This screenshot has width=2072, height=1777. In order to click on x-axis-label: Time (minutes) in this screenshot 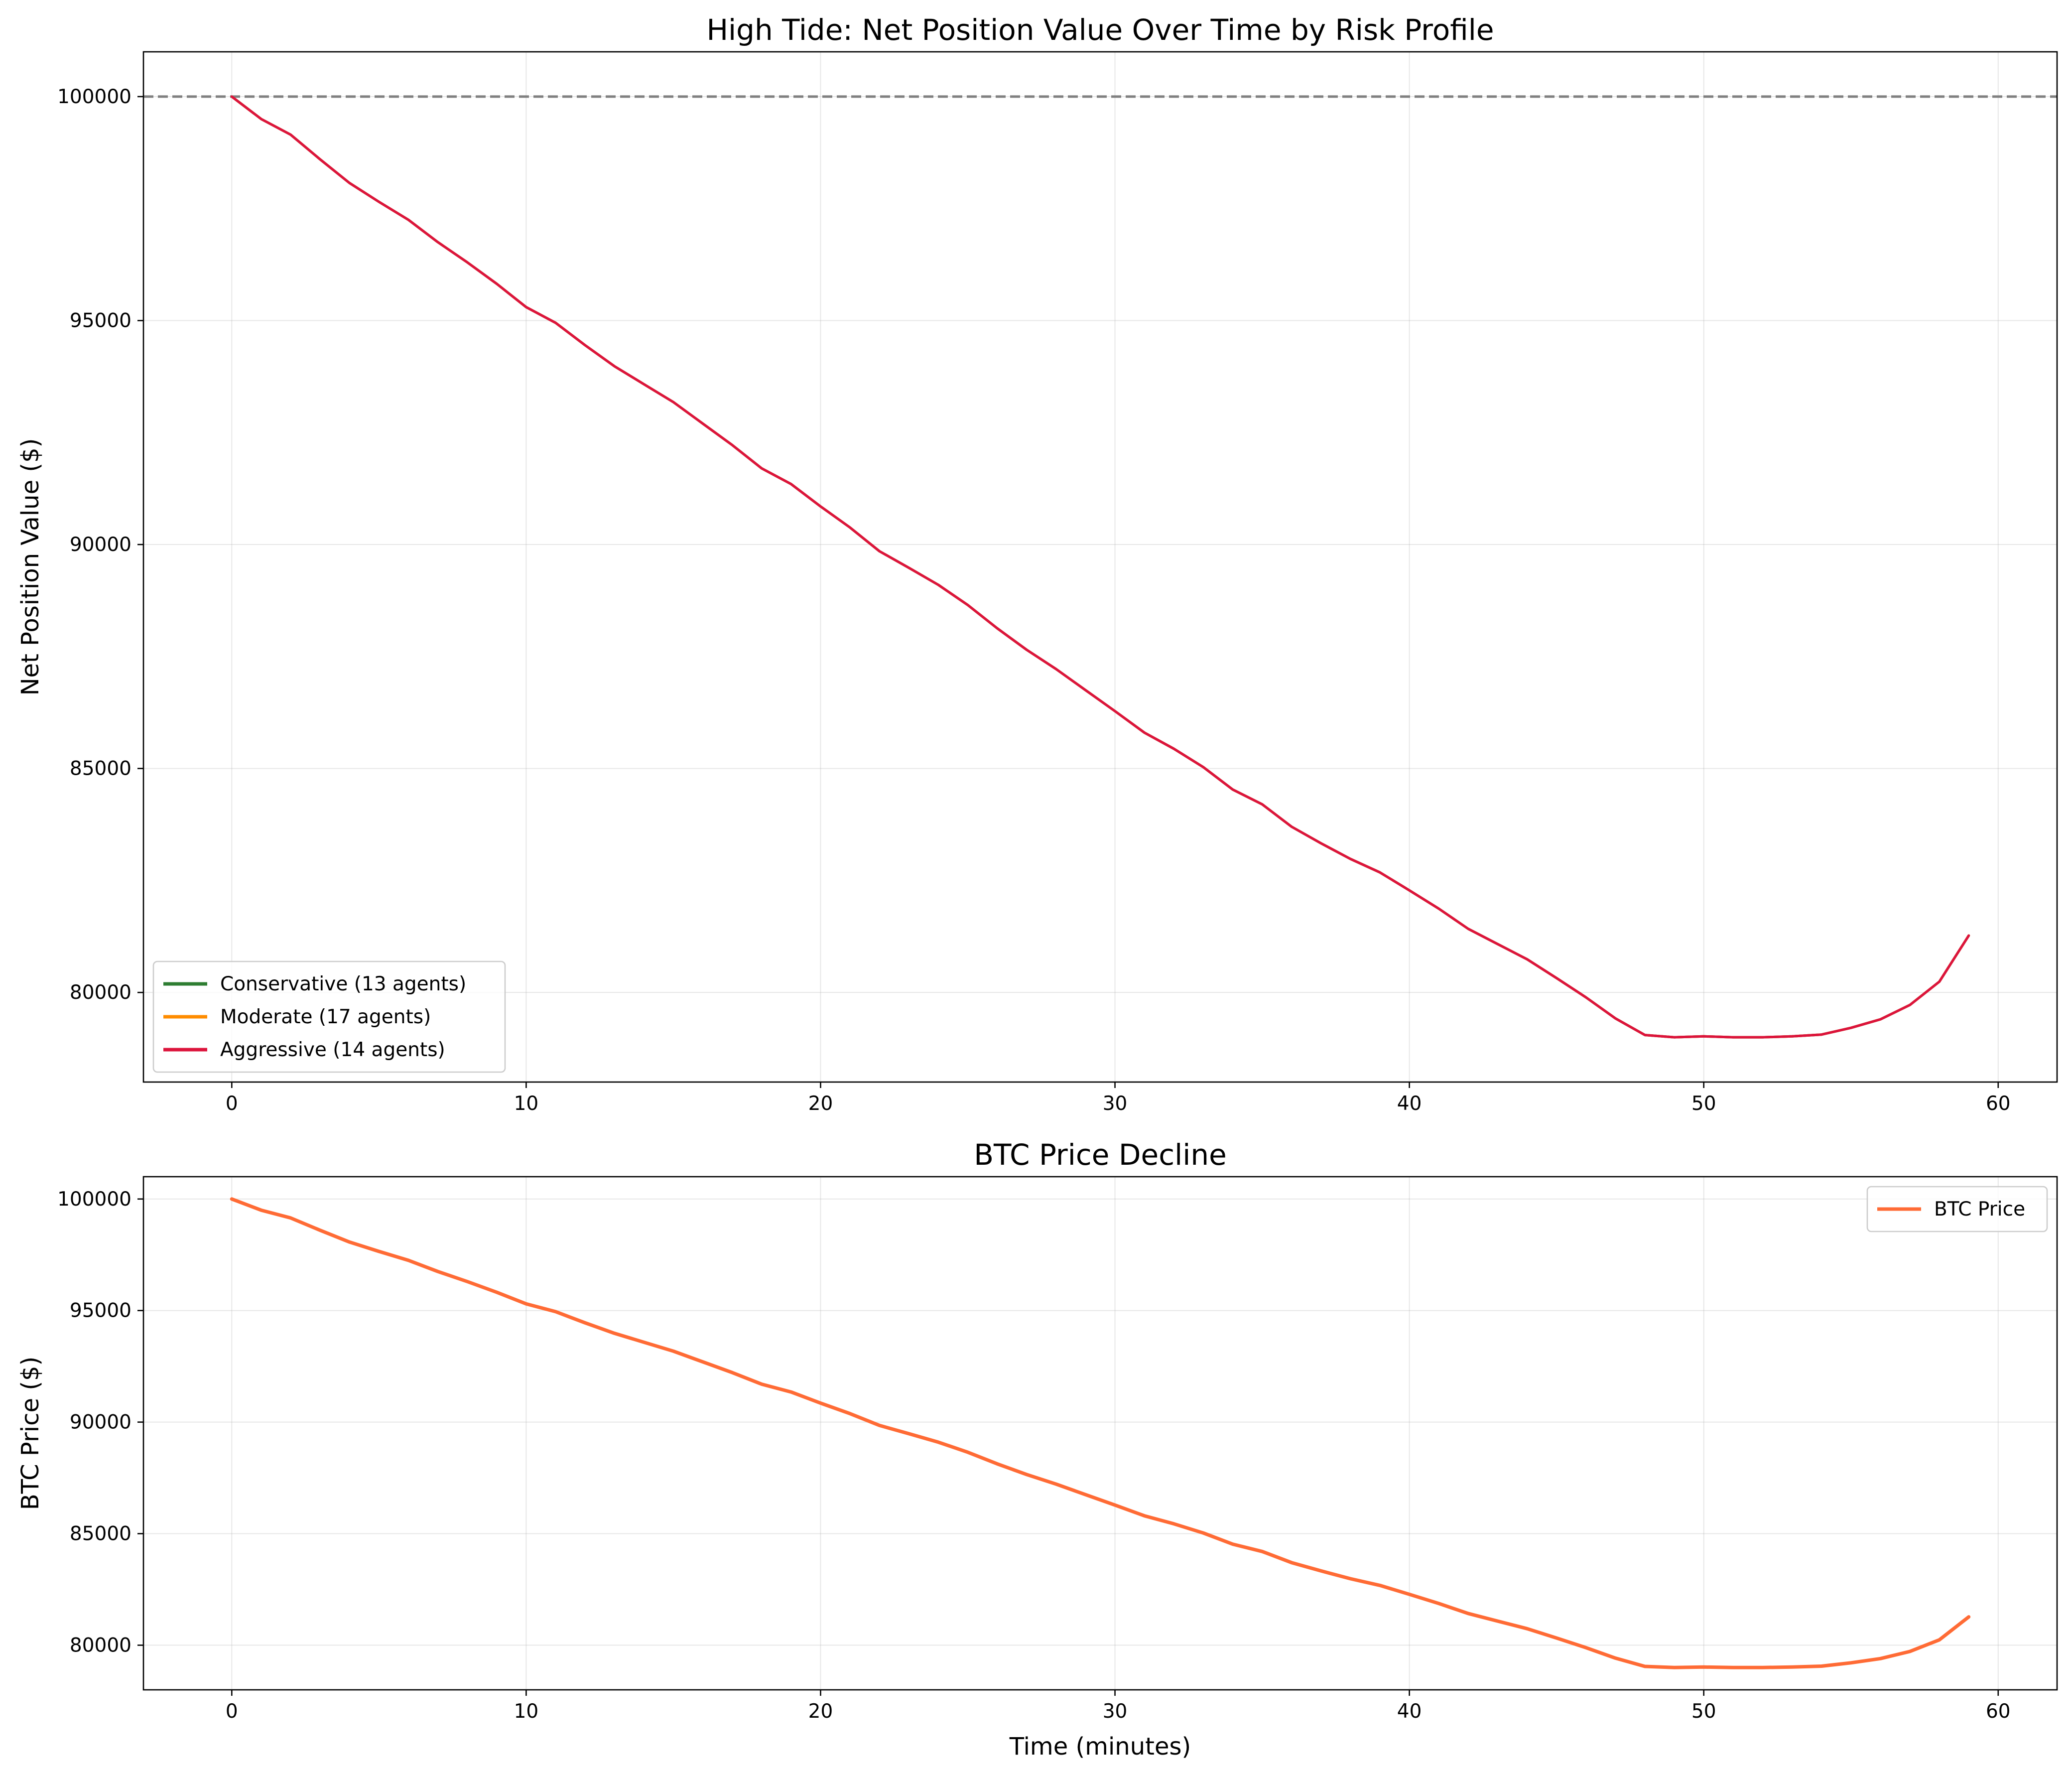, I will do `click(1100, 1747)`.